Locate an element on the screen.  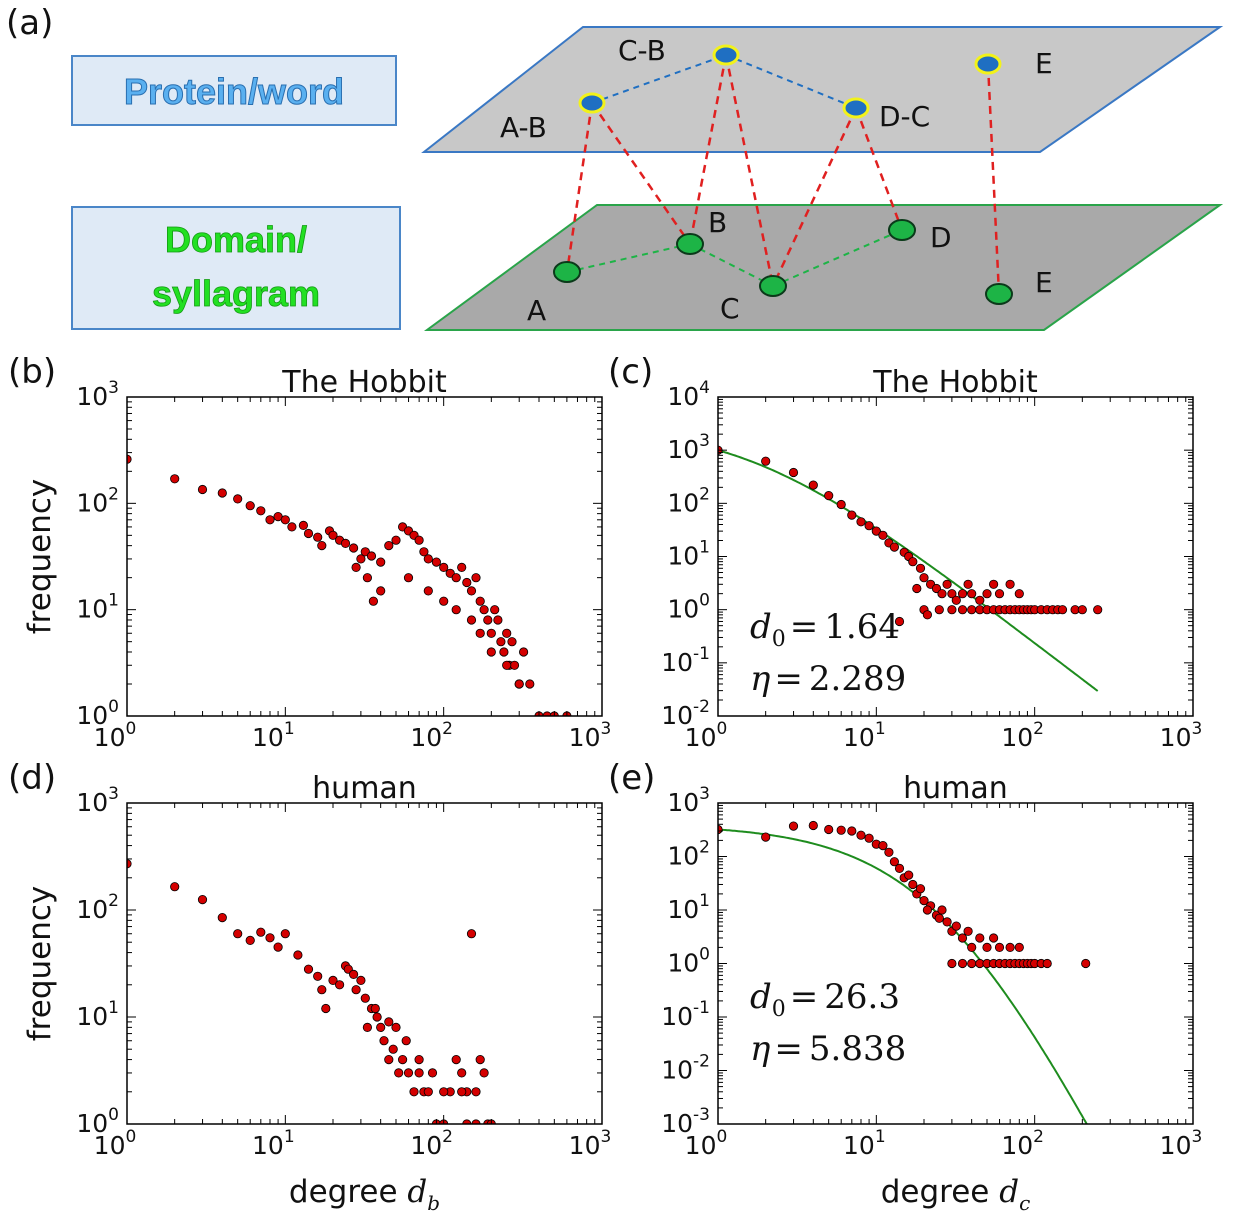
tick-exponent: 2 is located at coordinates (447, 729).